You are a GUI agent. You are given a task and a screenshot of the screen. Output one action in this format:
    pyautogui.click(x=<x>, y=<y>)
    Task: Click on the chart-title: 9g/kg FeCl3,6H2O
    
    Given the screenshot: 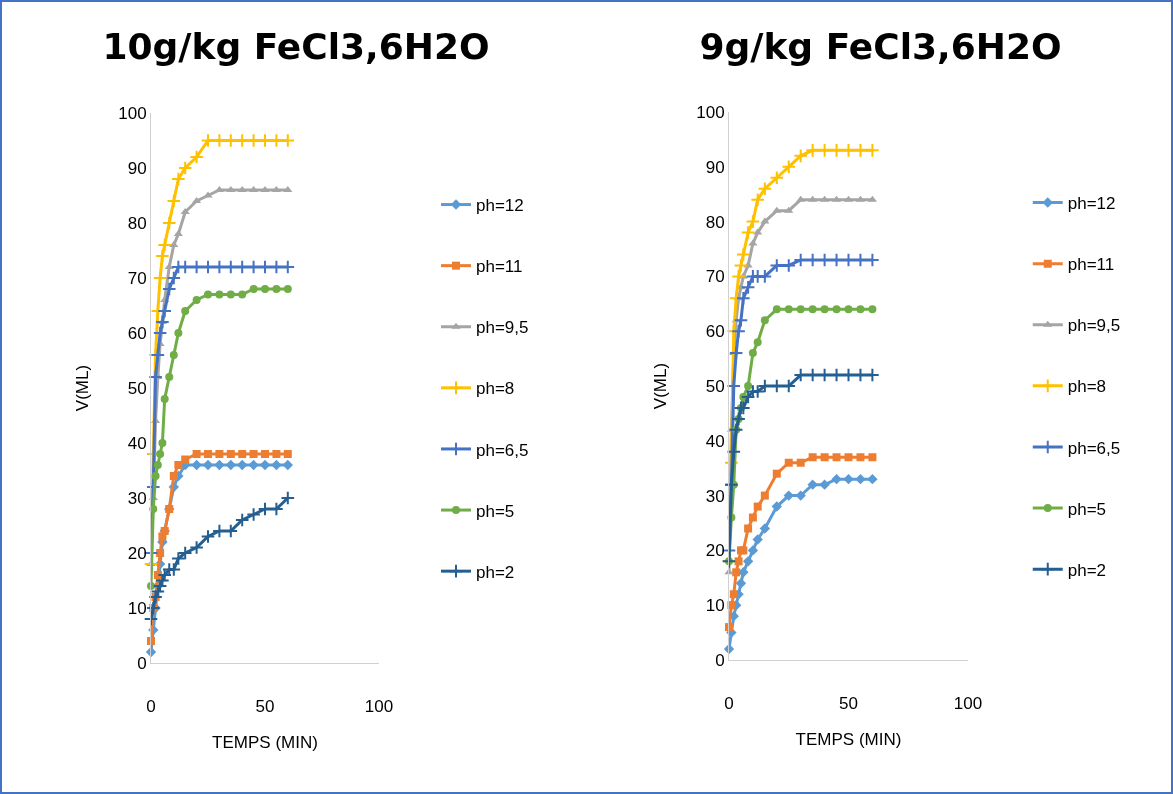 What is the action you would take?
    pyautogui.click(x=880, y=46)
    